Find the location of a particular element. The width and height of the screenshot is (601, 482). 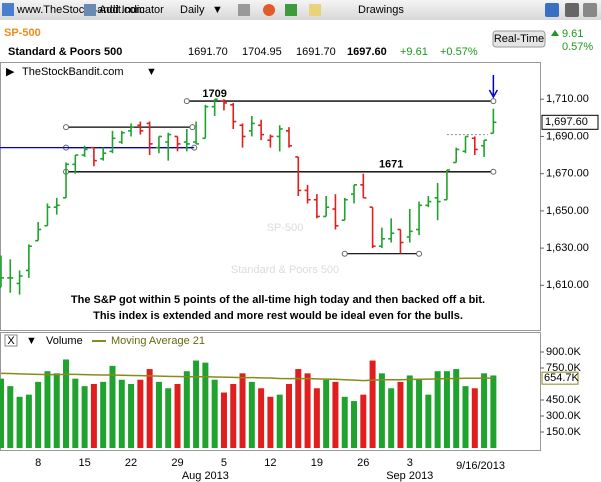

s-button is located at coordinates (552, 10).